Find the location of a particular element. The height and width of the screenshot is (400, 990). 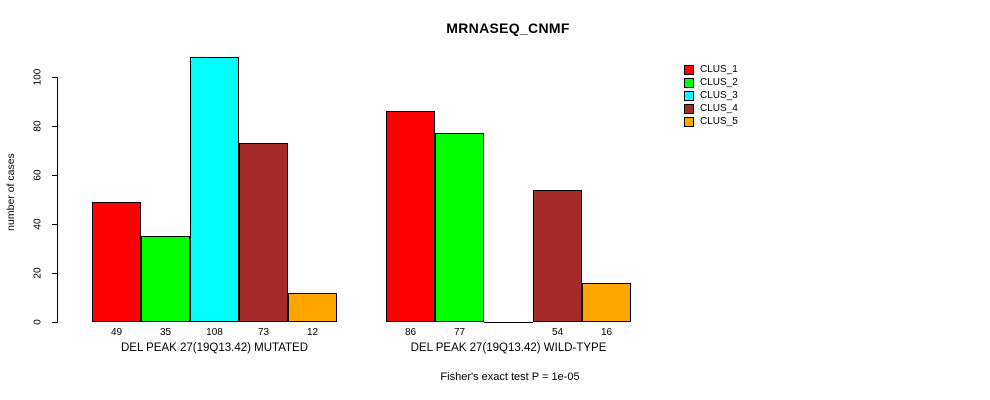

y-tick-label: 0 is located at coordinates (38, 322).